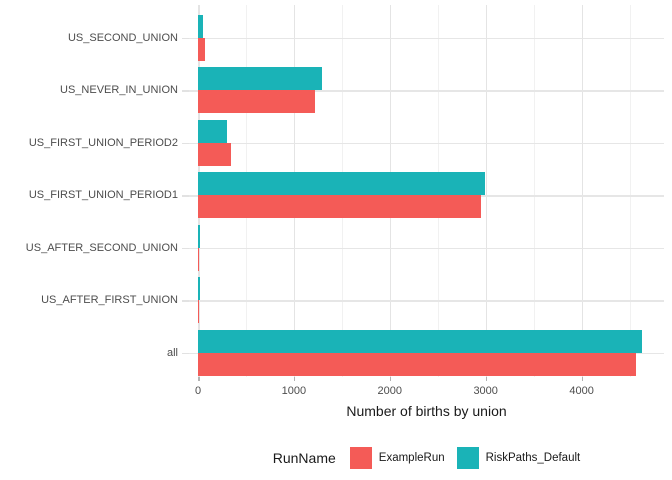 The image size is (672, 480). Describe the element at coordinates (581, 391) in the screenshot. I see `x-tick-label: 4000` at that location.